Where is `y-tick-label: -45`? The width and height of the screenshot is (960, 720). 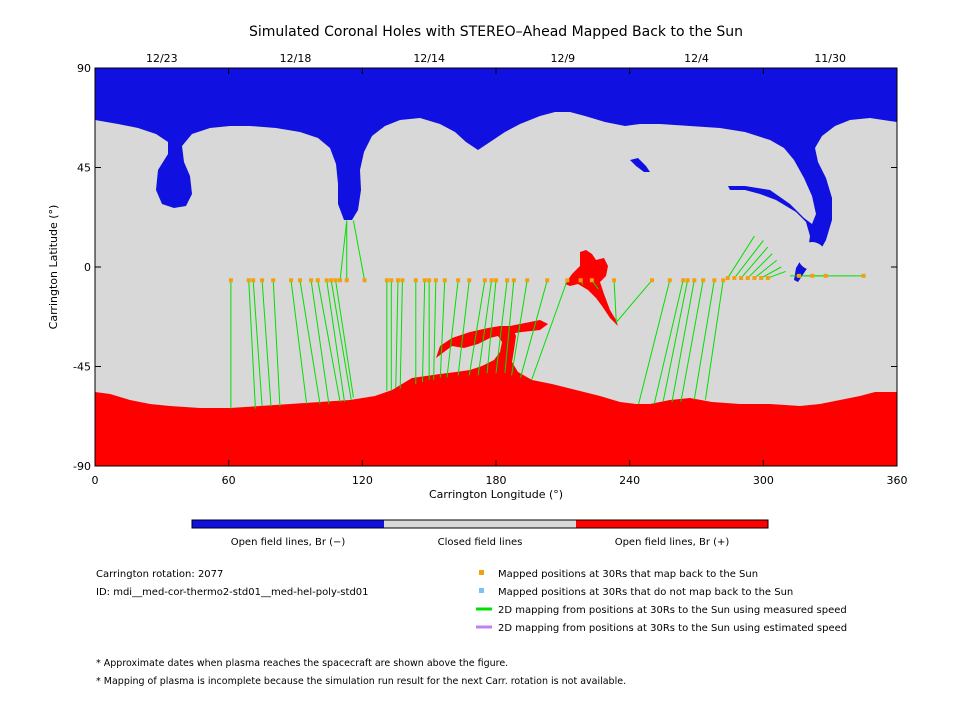 y-tick-label: -45 is located at coordinates (82, 367).